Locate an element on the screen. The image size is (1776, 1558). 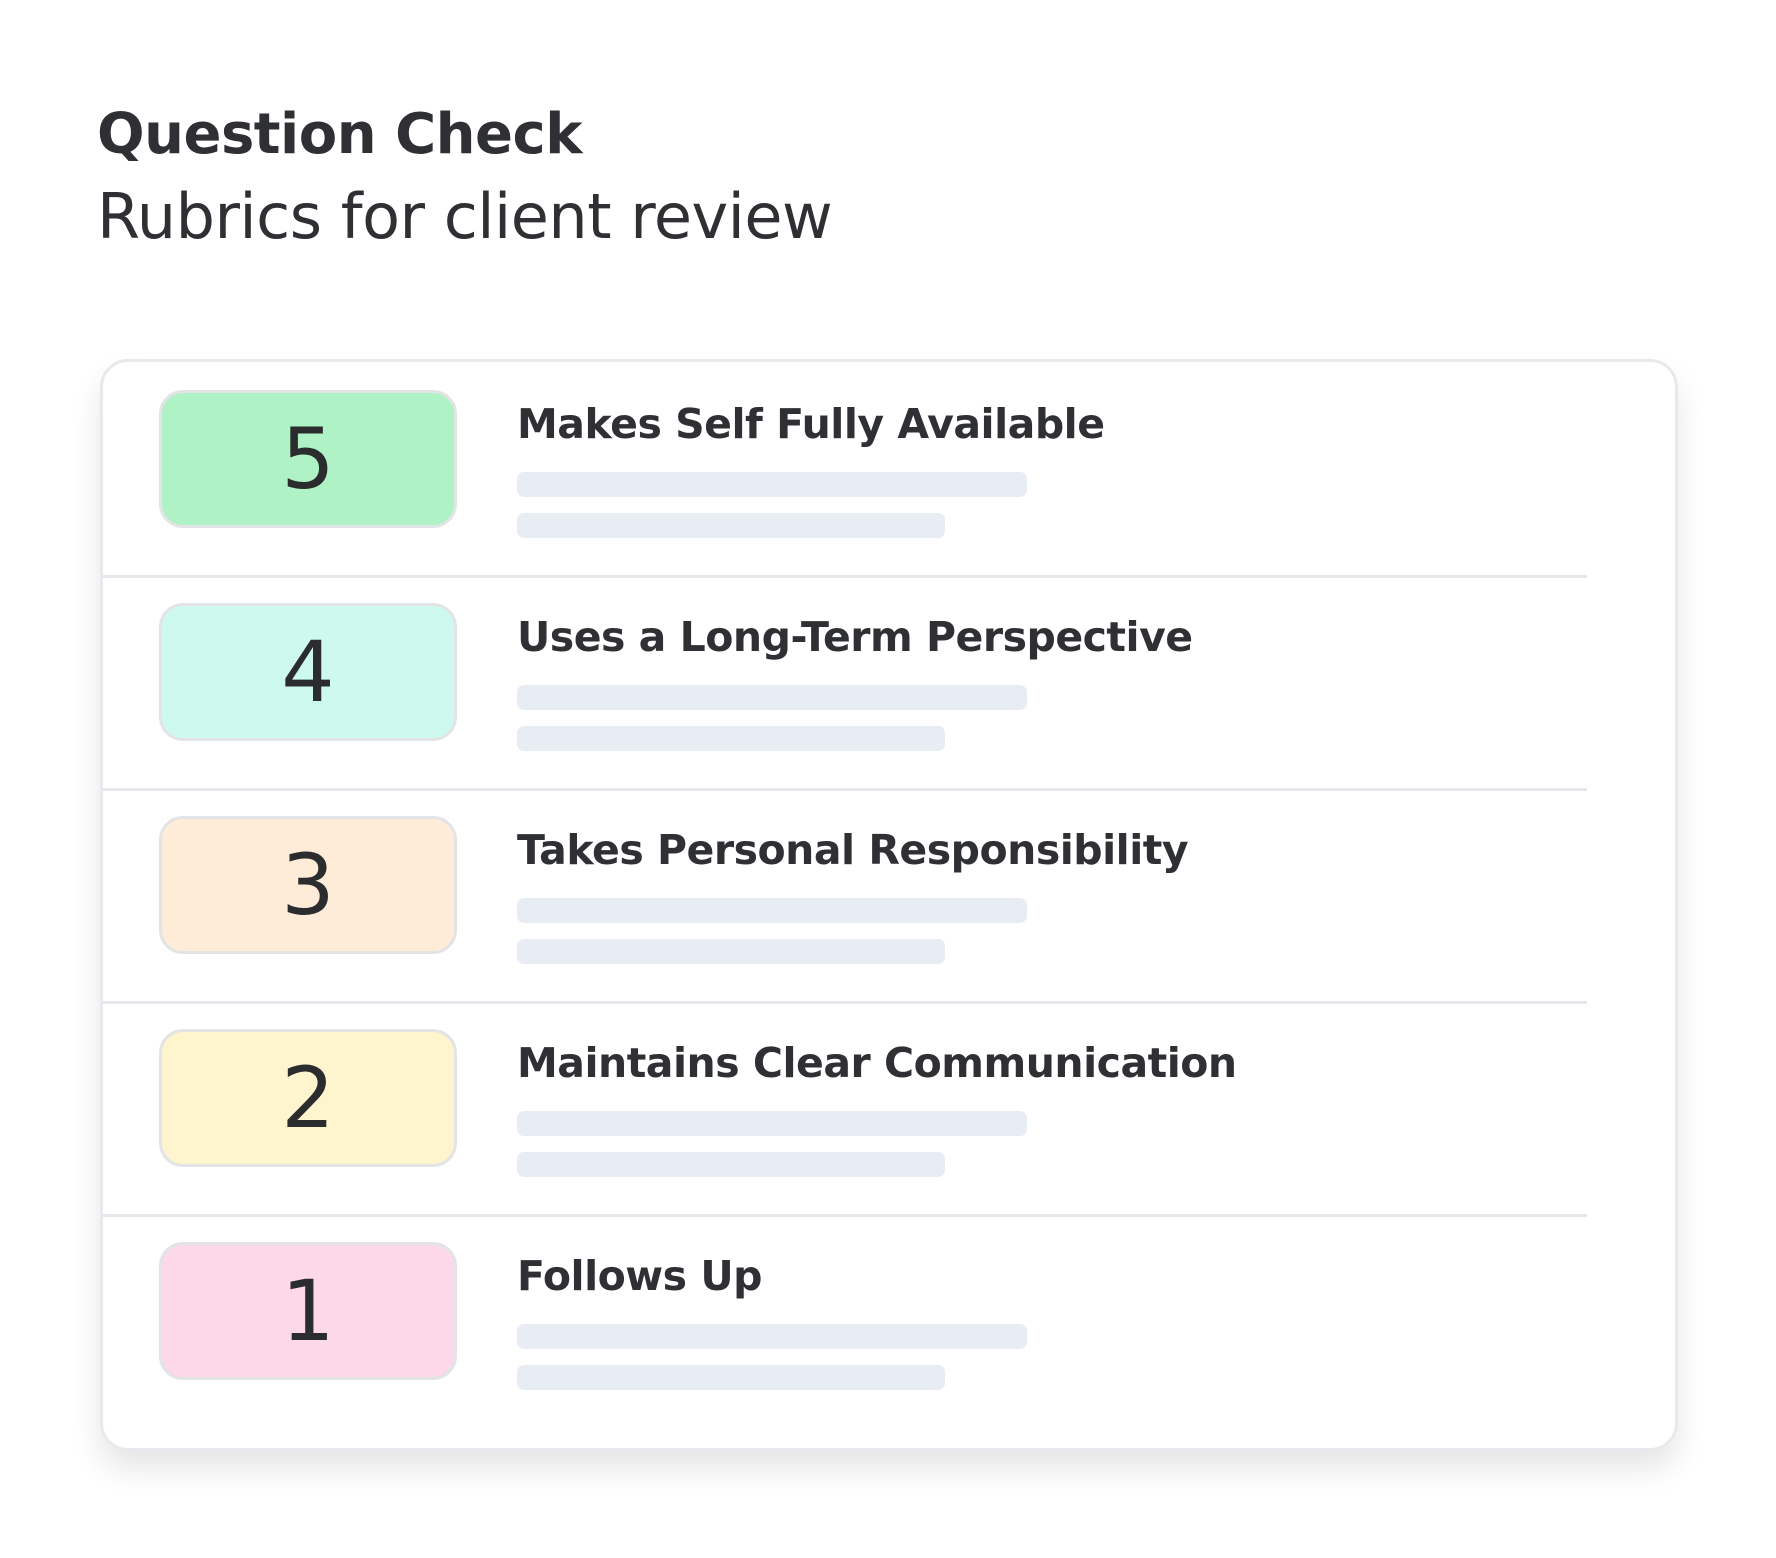
rubric-label: Follows Up is located at coordinates (639, 1276).